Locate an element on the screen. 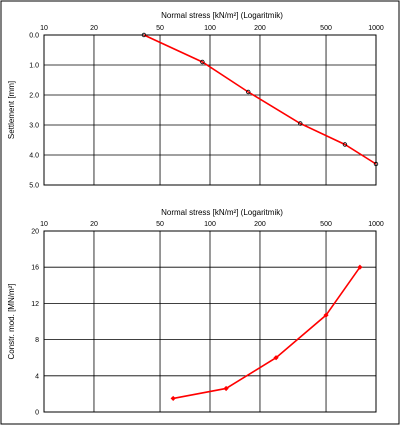 The image size is (401, 426). y-tick-label: 20 is located at coordinates (35, 232).